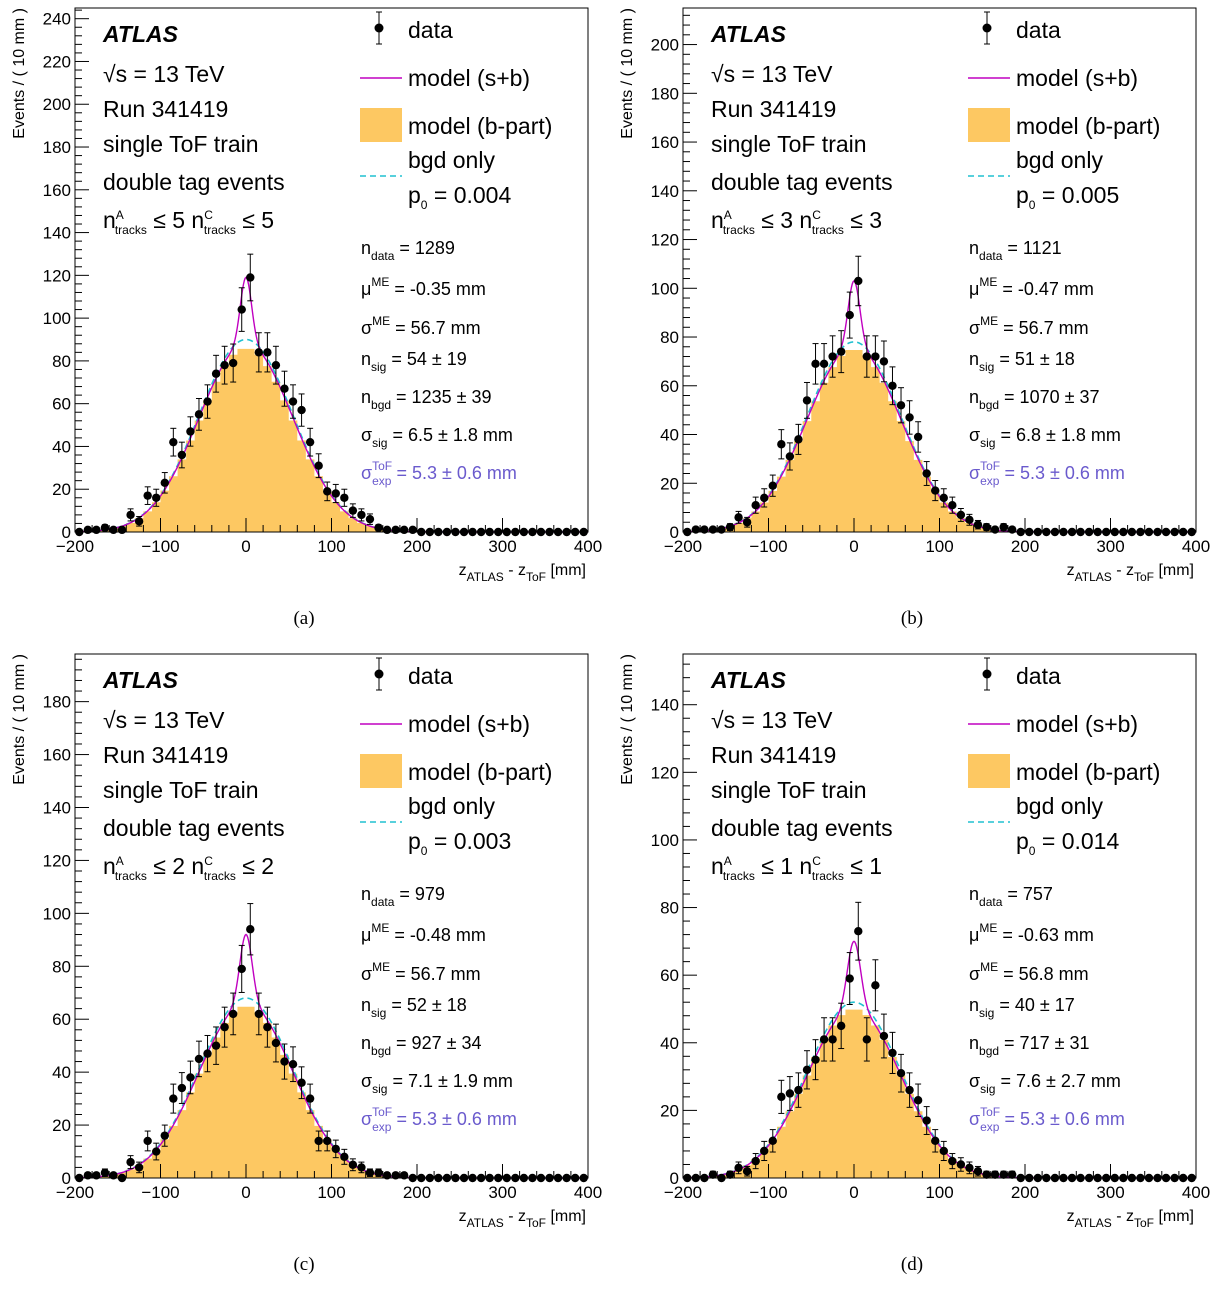  Describe the element at coordinates (165, 109) in the screenshot. I see `run-label: Run 341419` at that location.